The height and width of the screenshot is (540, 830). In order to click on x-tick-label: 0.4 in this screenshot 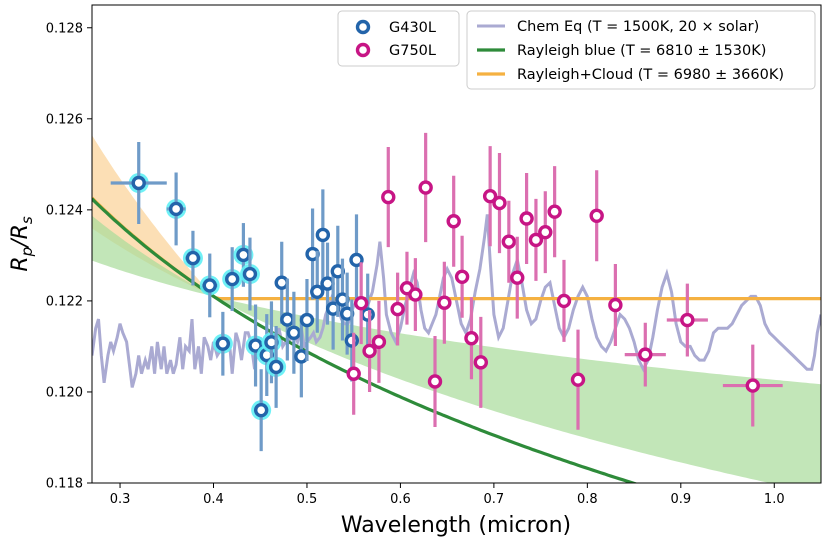, I will do `click(213, 499)`.